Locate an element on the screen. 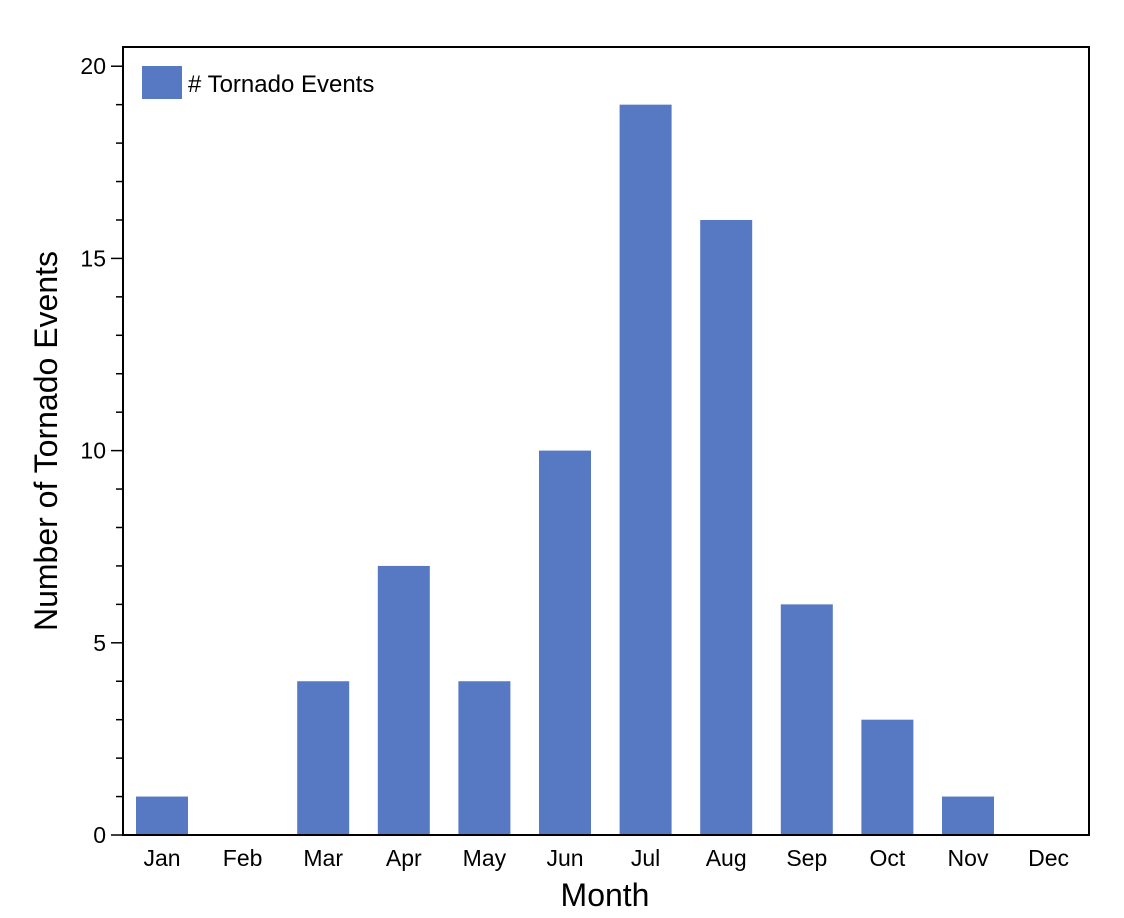 The height and width of the screenshot is (918, 1124). y-tick-label: 15 is located at coordinates (93, 258).